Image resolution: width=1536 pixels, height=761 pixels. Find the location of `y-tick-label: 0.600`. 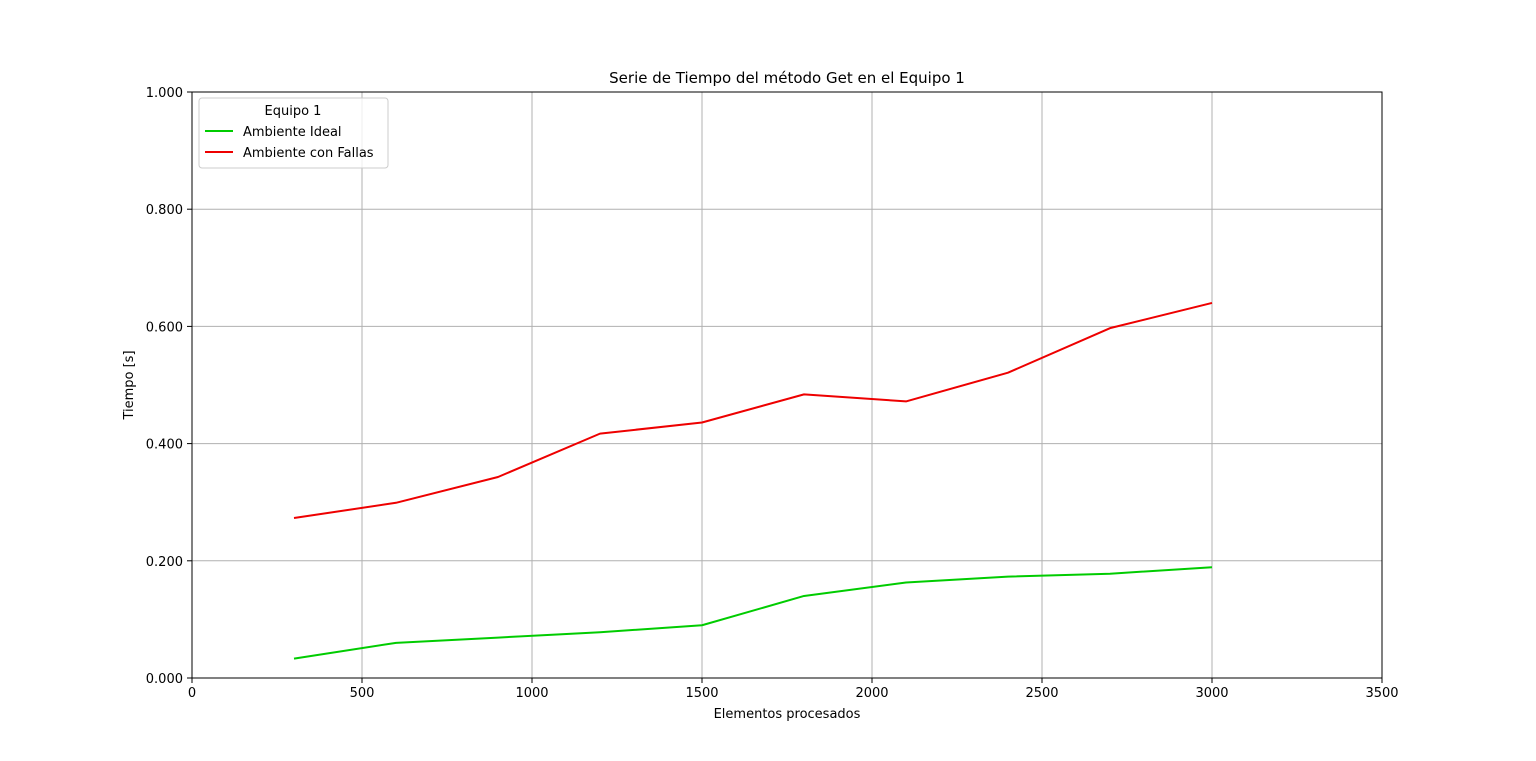

y-tick-label: 0.600 is located at coordinates (164, 327).